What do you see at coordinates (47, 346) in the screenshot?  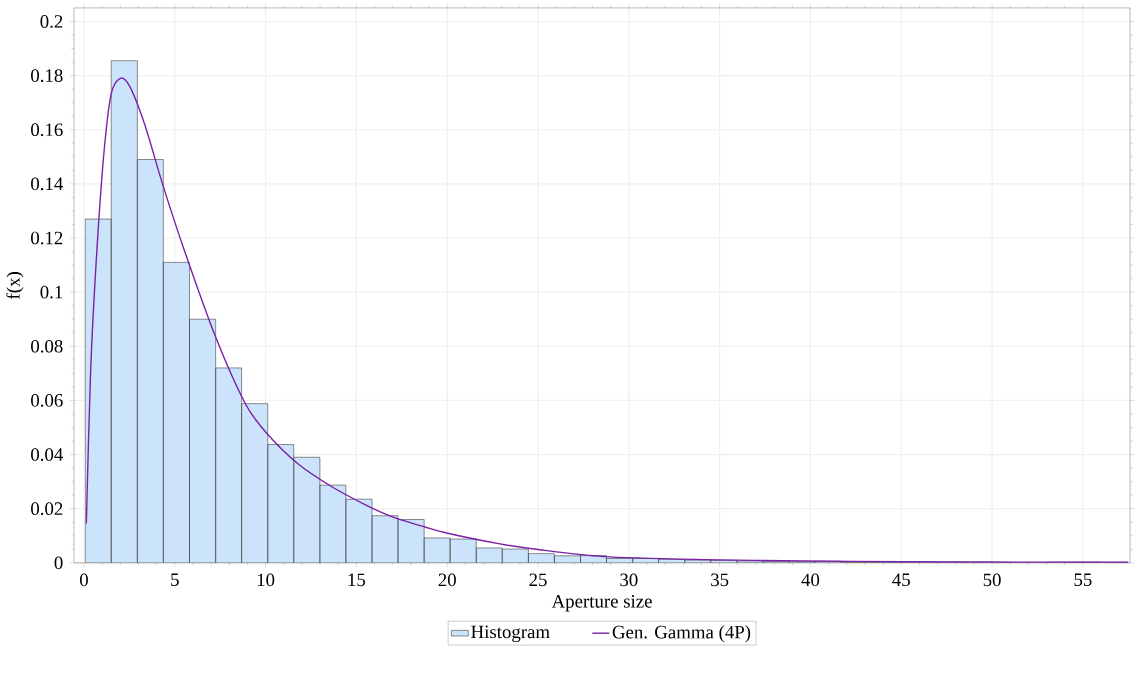 I see `y-tick-label: 0.08` at bounding box center [47, 346].